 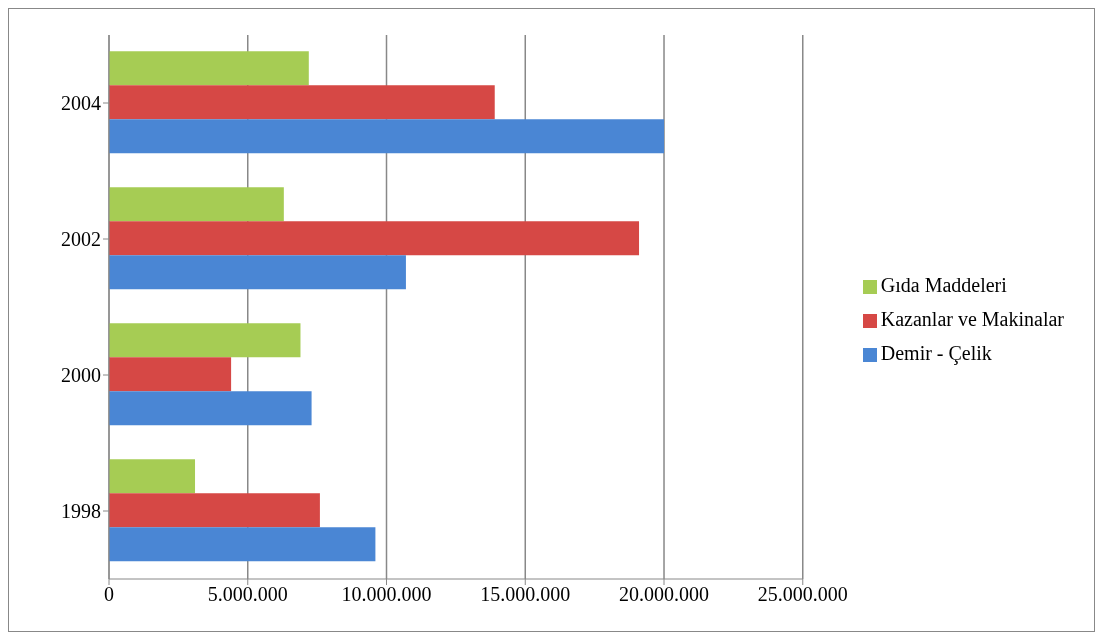 I want to click on x-tick-label: 25.000.000, so click(x=802, y=594).